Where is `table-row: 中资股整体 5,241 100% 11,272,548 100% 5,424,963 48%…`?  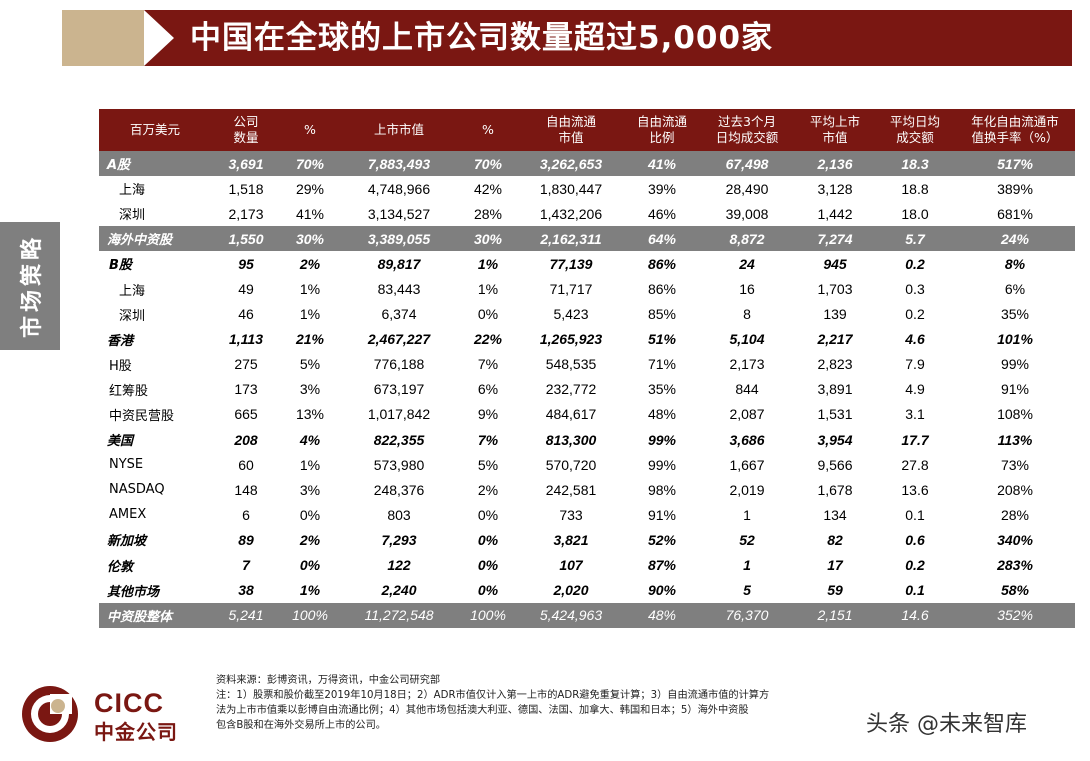 table-row: 中资股整体 5,241 100% 11,272,548 100% 5,424,963 48%… is located at coordinates (587, 615).